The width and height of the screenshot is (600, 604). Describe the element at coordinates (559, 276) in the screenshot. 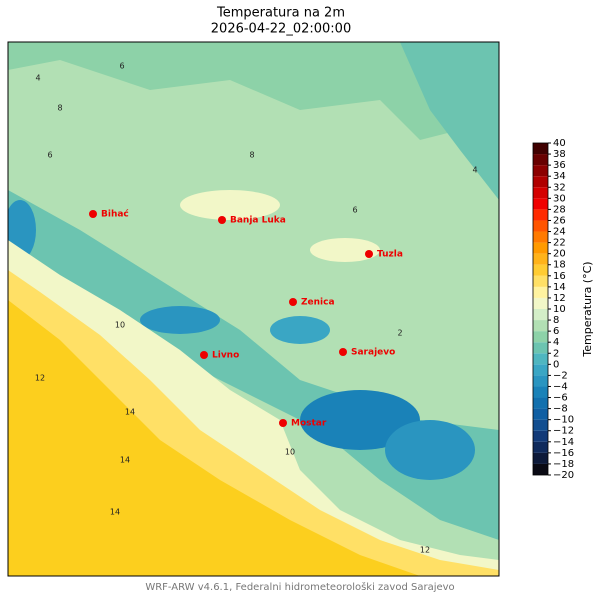

I see `colorbar-tick-label: 16` at that location.